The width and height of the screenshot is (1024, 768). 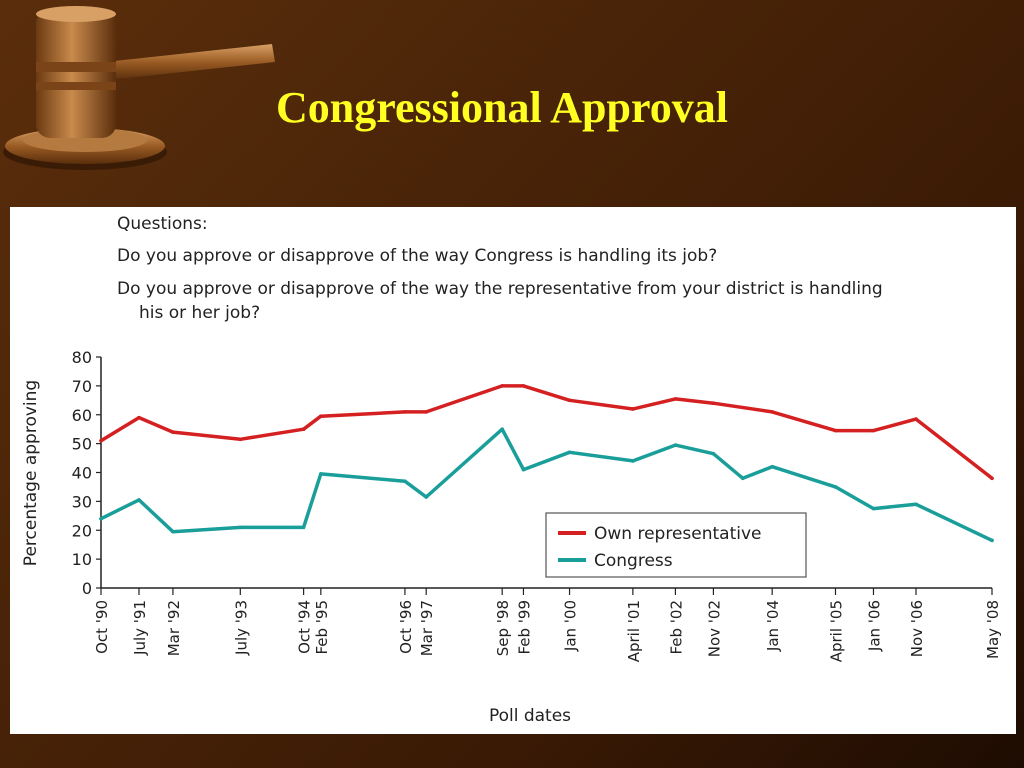 I want to click on y-axis-ticks: 0 10 20 30 40 50 60 70 80, so click(x=86, y=473).